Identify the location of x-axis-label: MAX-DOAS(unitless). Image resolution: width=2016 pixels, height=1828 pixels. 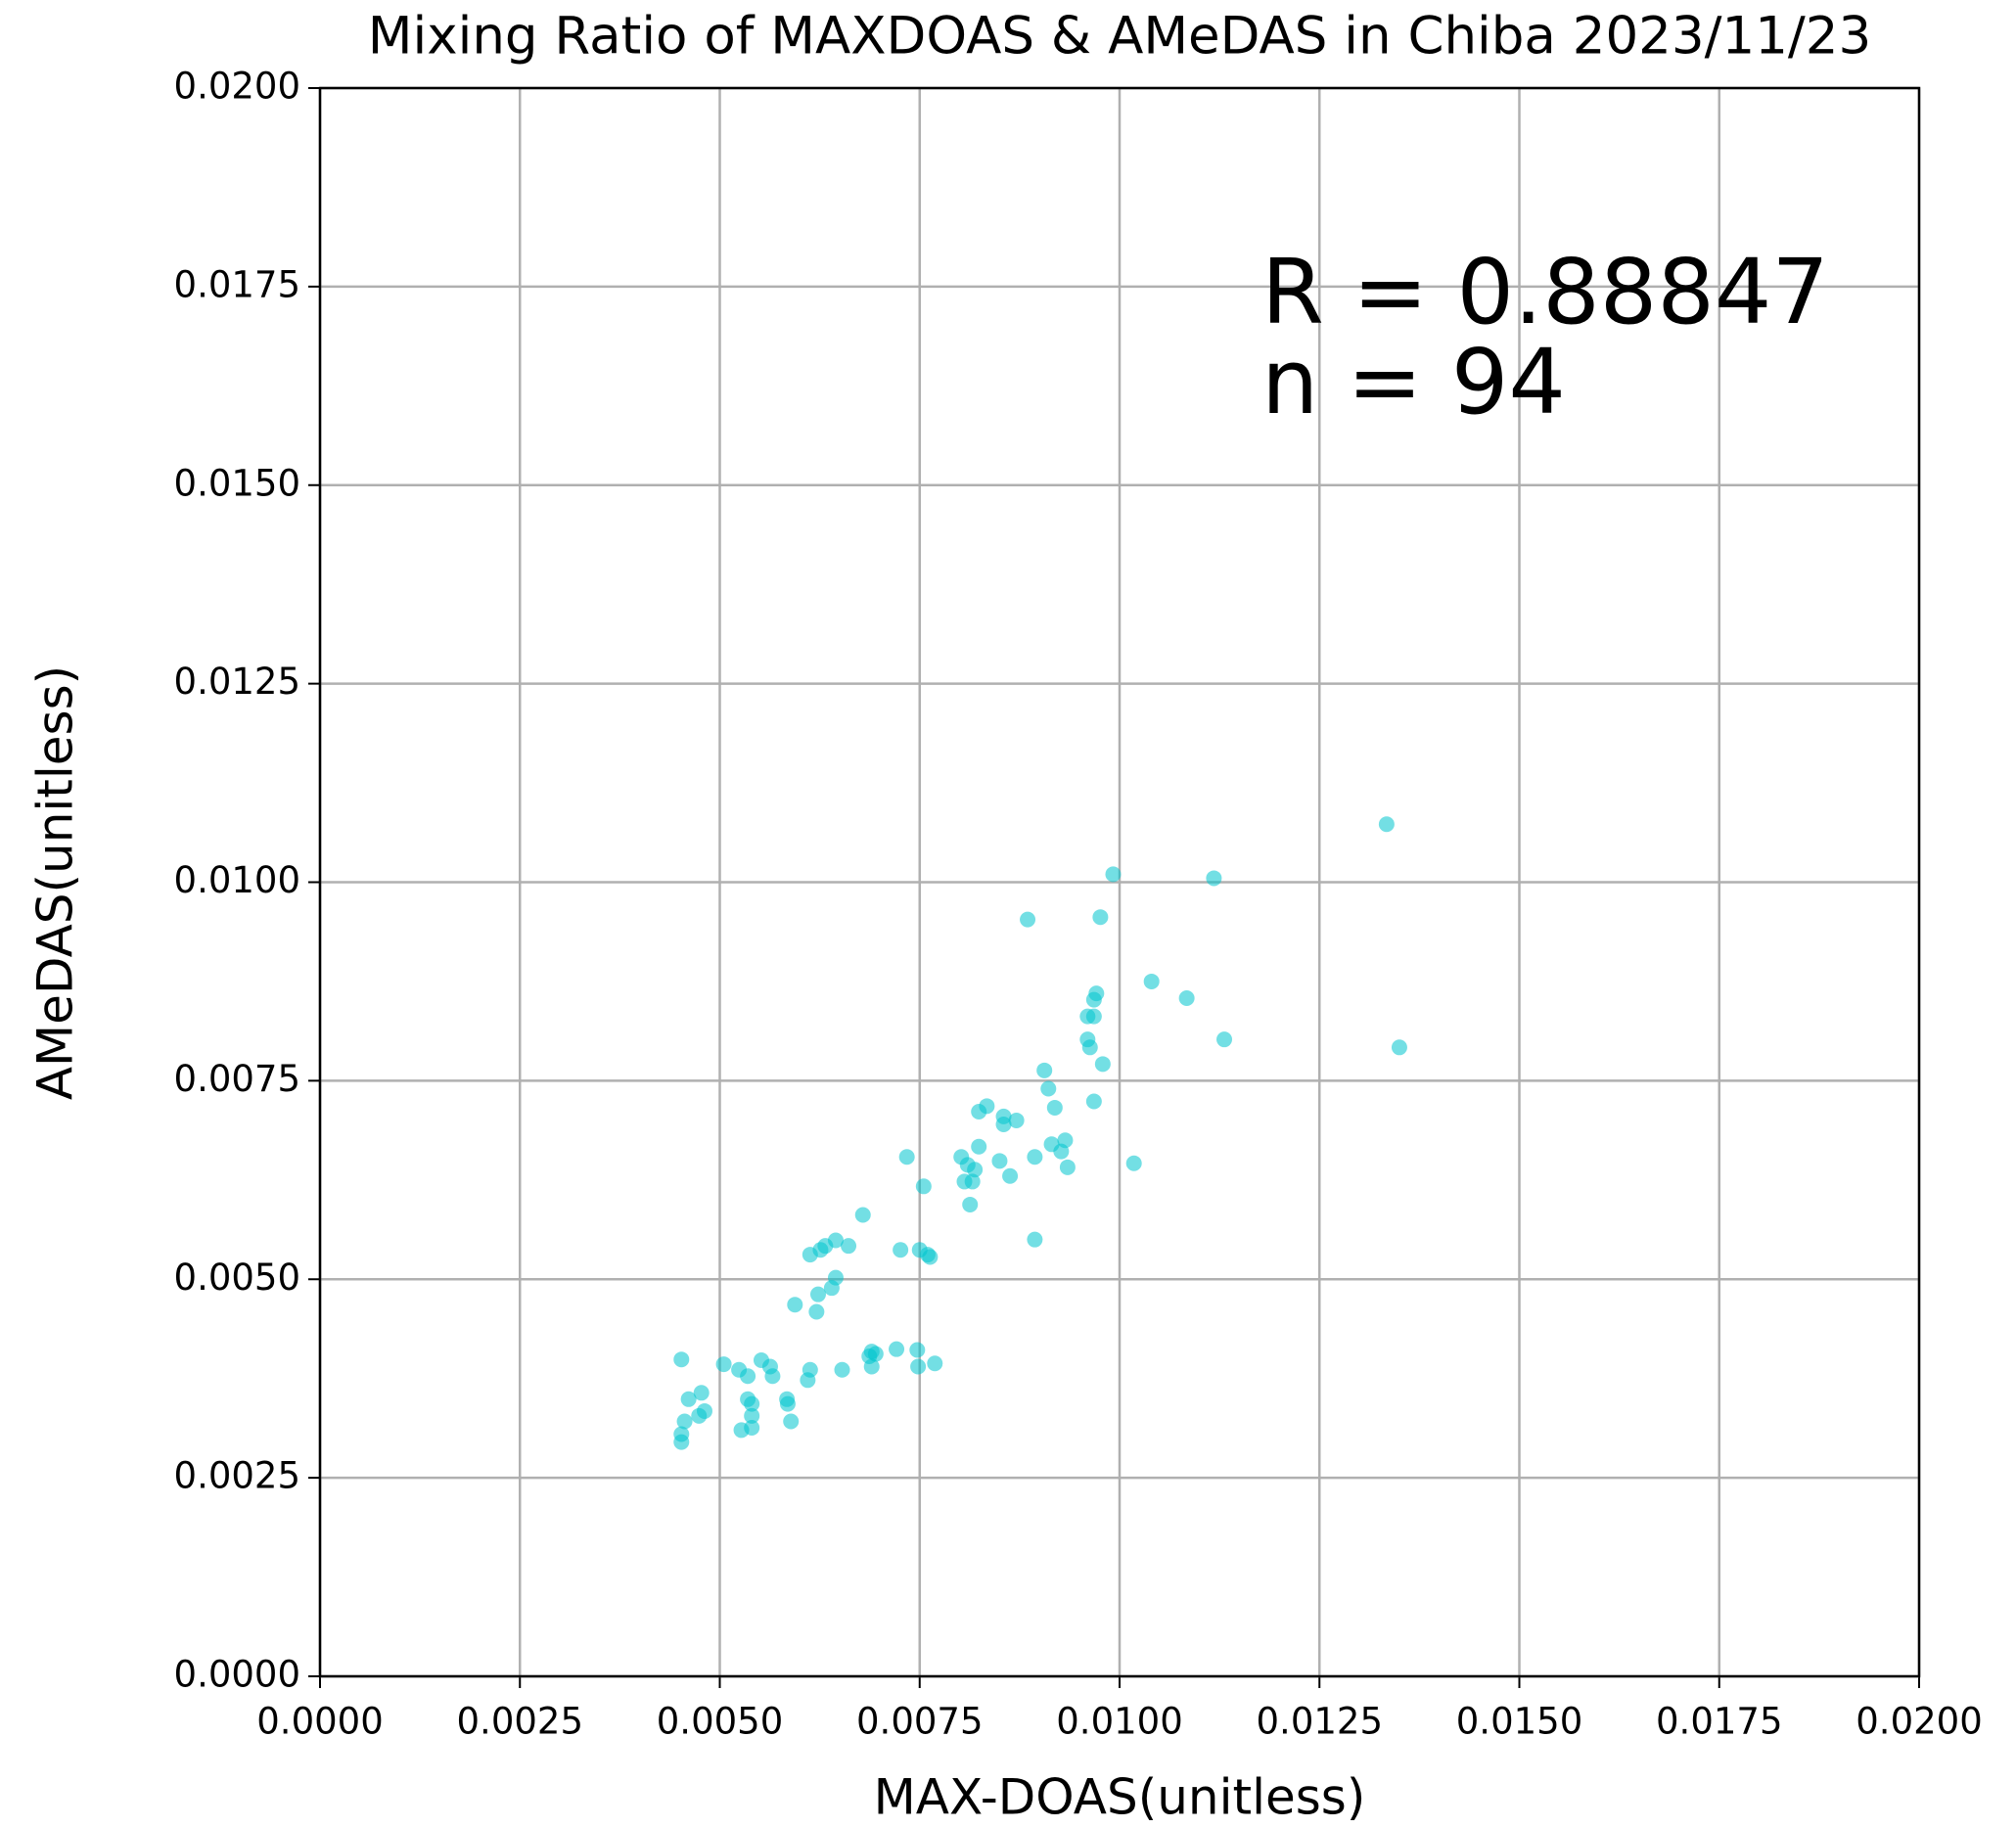
(1120, 1797).